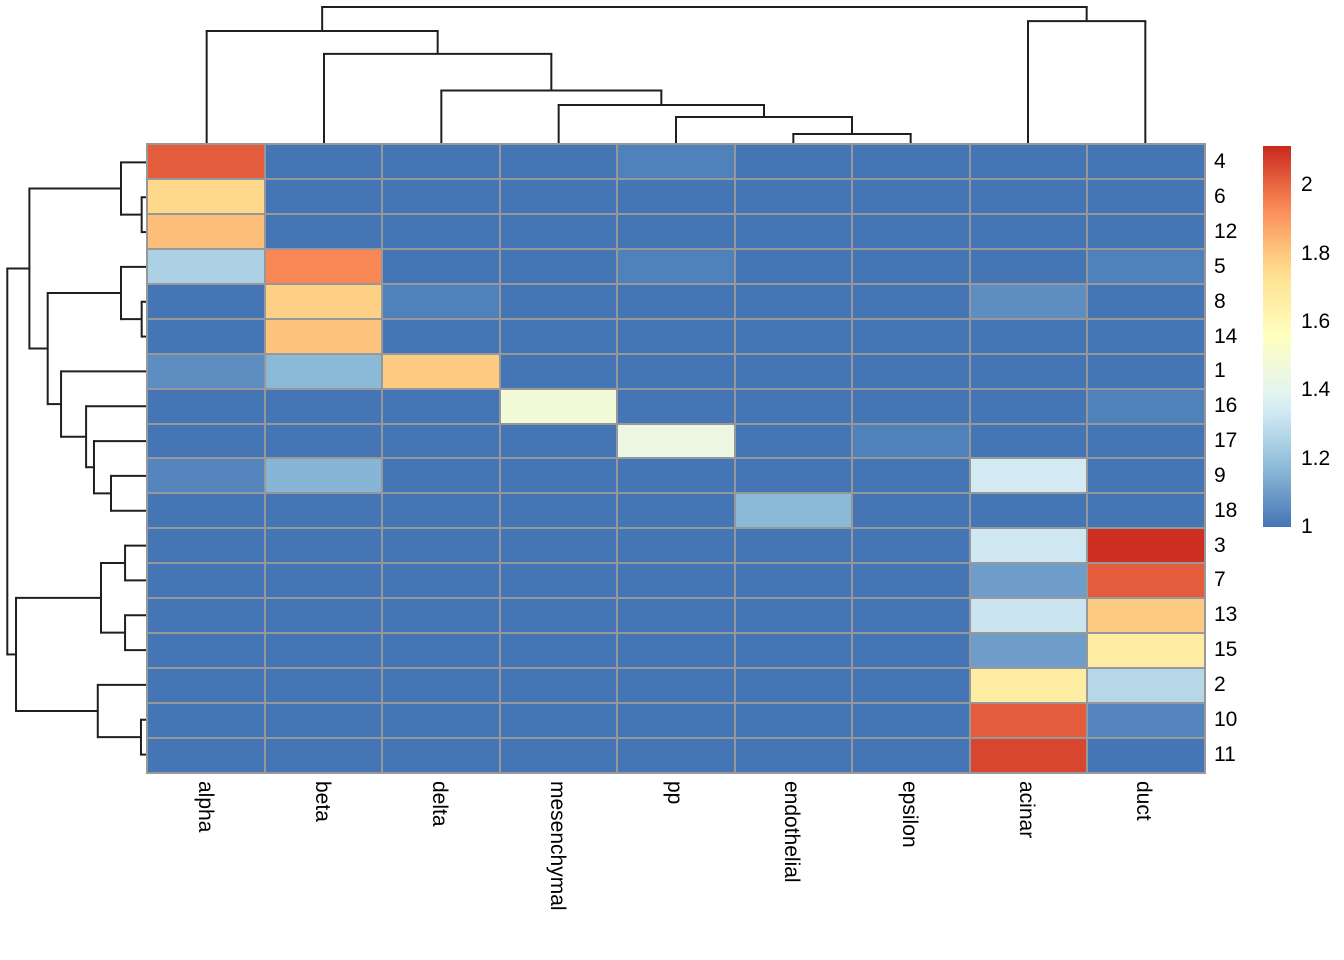 This screenshot has height=960, width=1344. I want to click on row-label: 9, so click(1220, 475).